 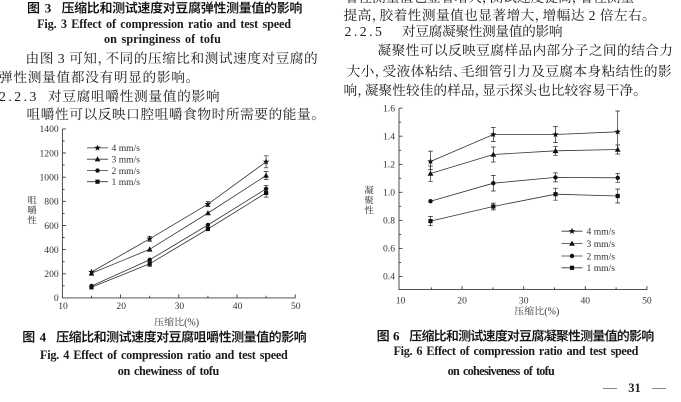 What do you see at coordinates (389, 277) in the screenshot?
I see `svg-text: 0.4` at bounding box center [389, 277].